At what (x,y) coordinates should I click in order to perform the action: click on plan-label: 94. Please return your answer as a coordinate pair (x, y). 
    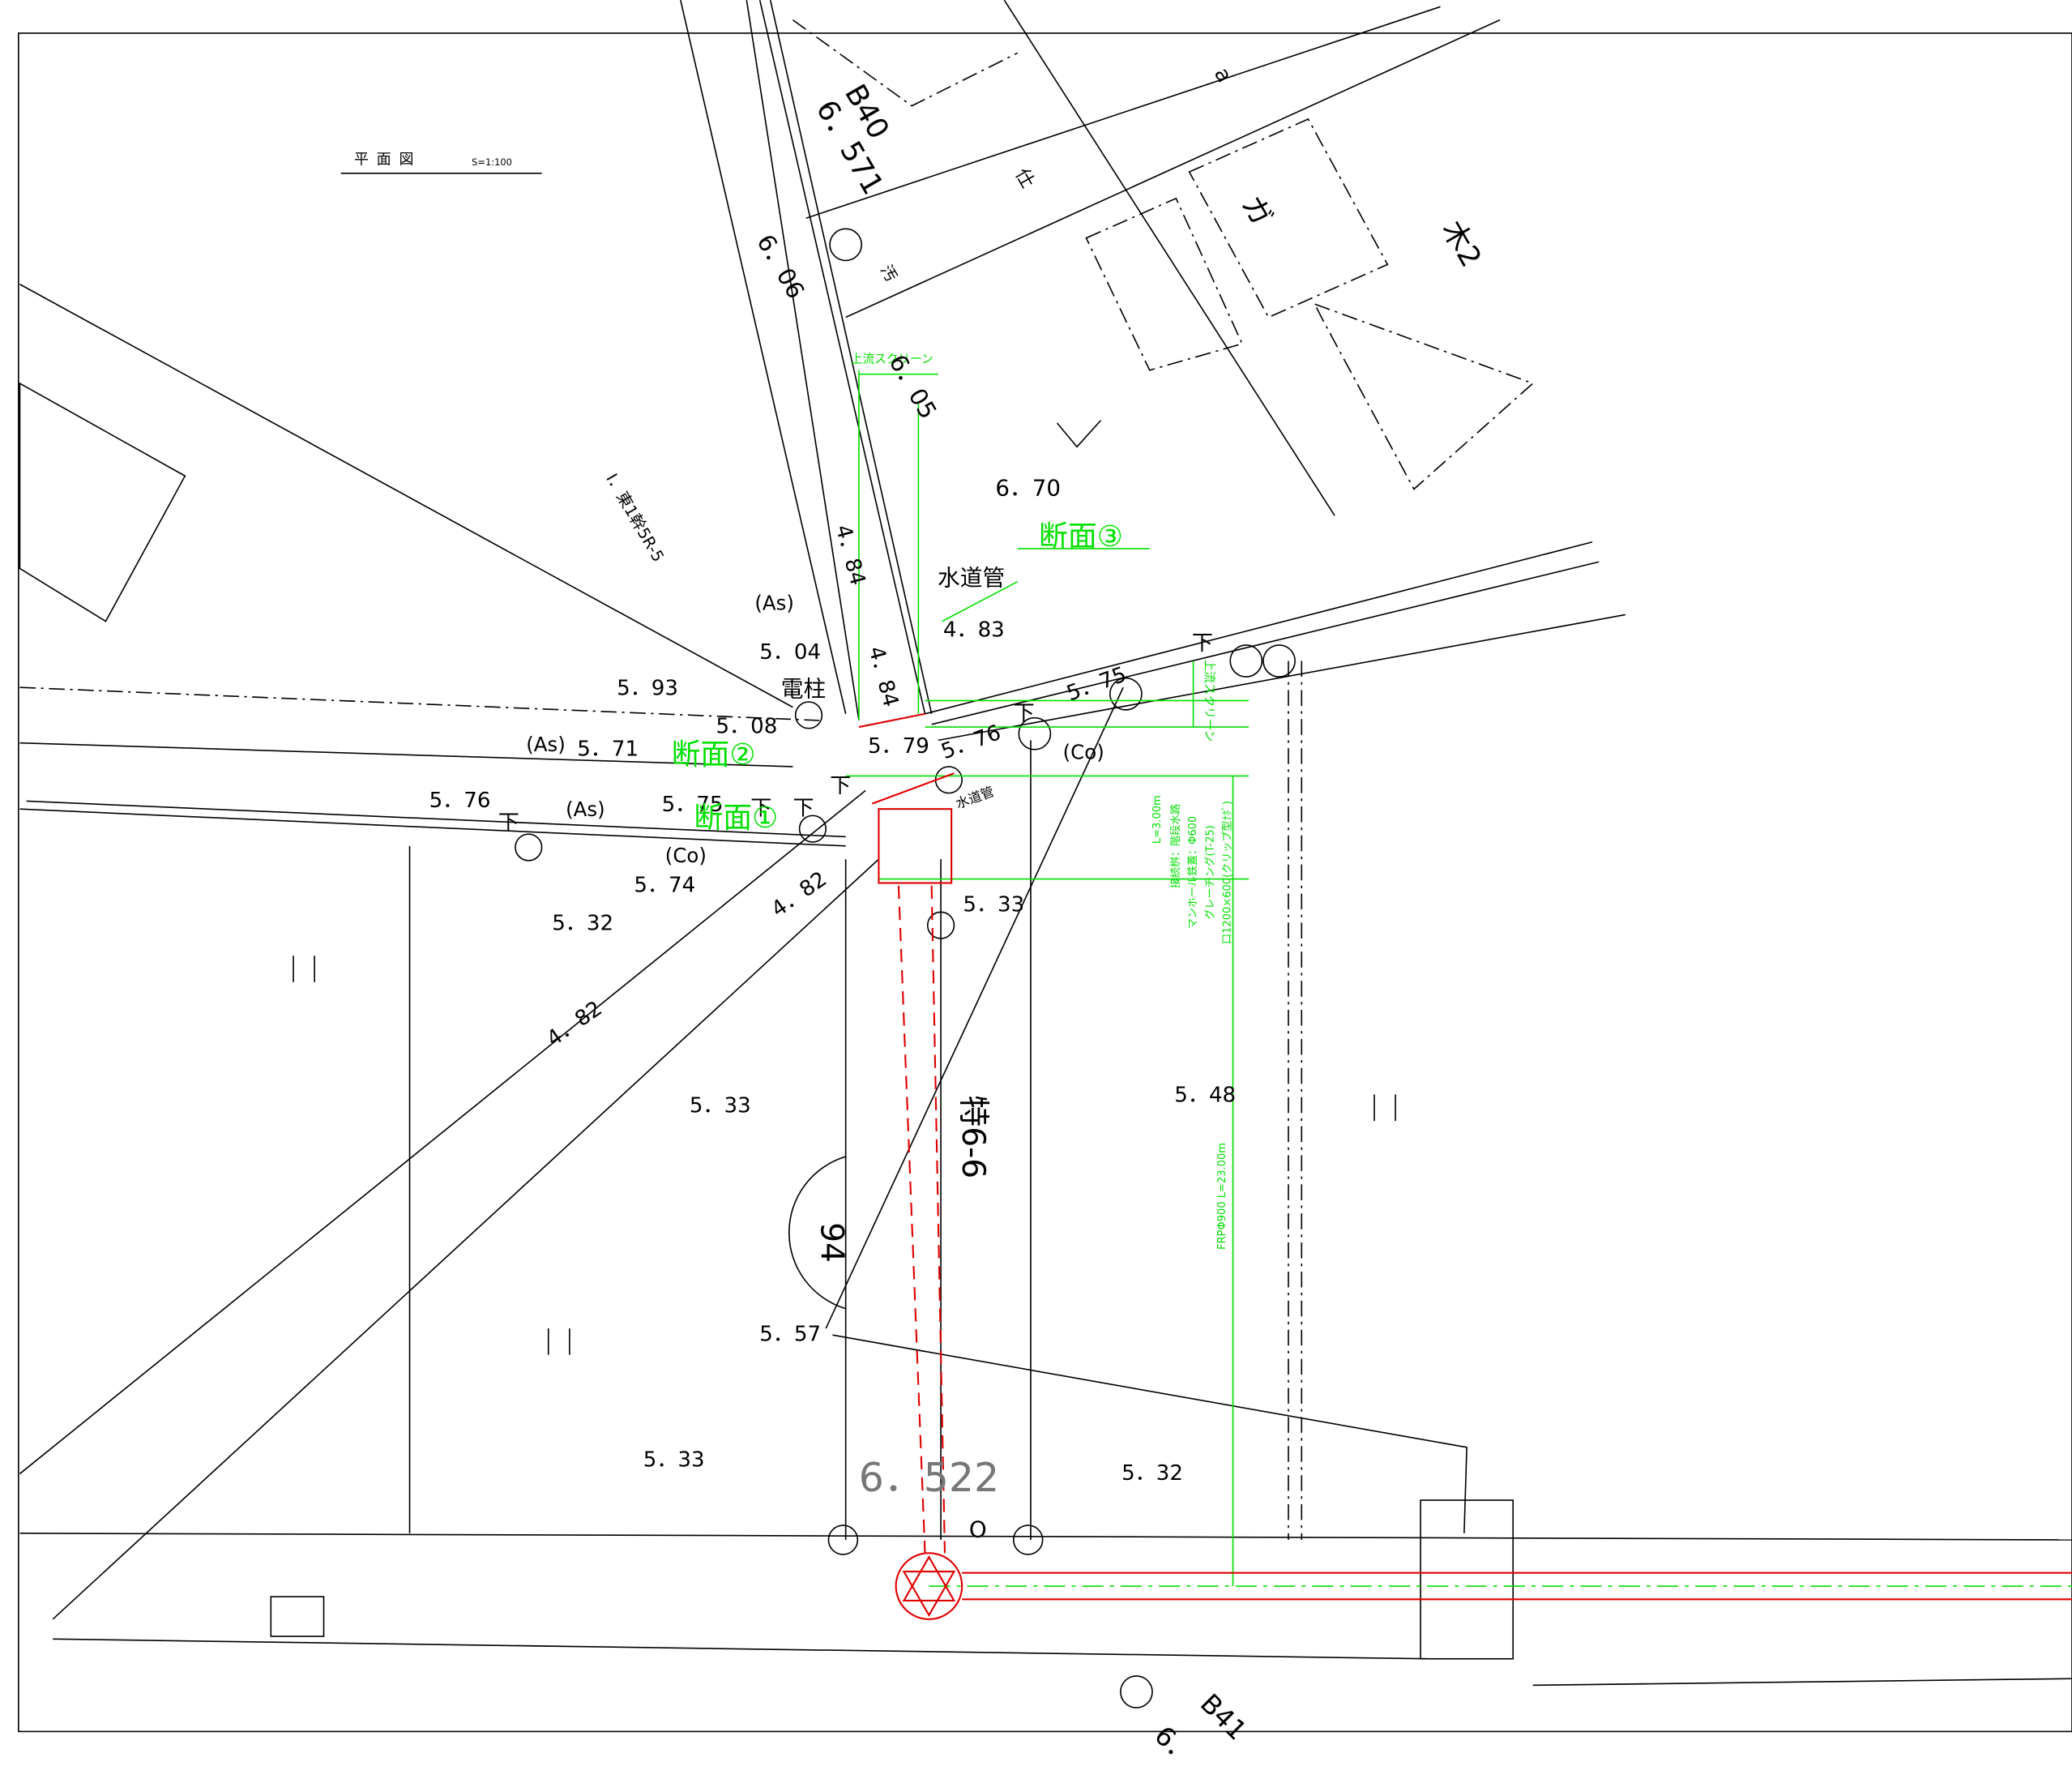
    Looking at the image, I should click on (832, 1242).